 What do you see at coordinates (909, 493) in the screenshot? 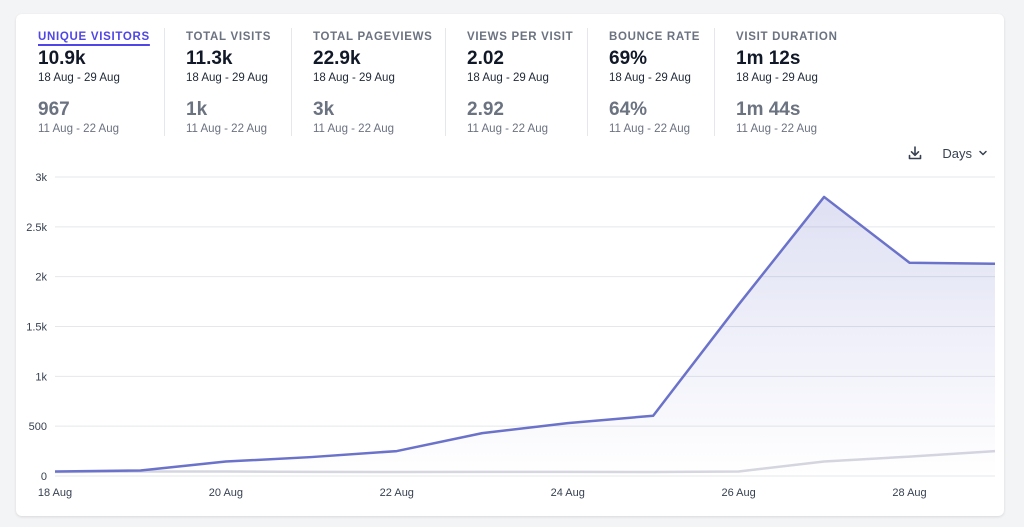
I see `x-tick-label: 28 Aug` at bounding box center [909, 493].